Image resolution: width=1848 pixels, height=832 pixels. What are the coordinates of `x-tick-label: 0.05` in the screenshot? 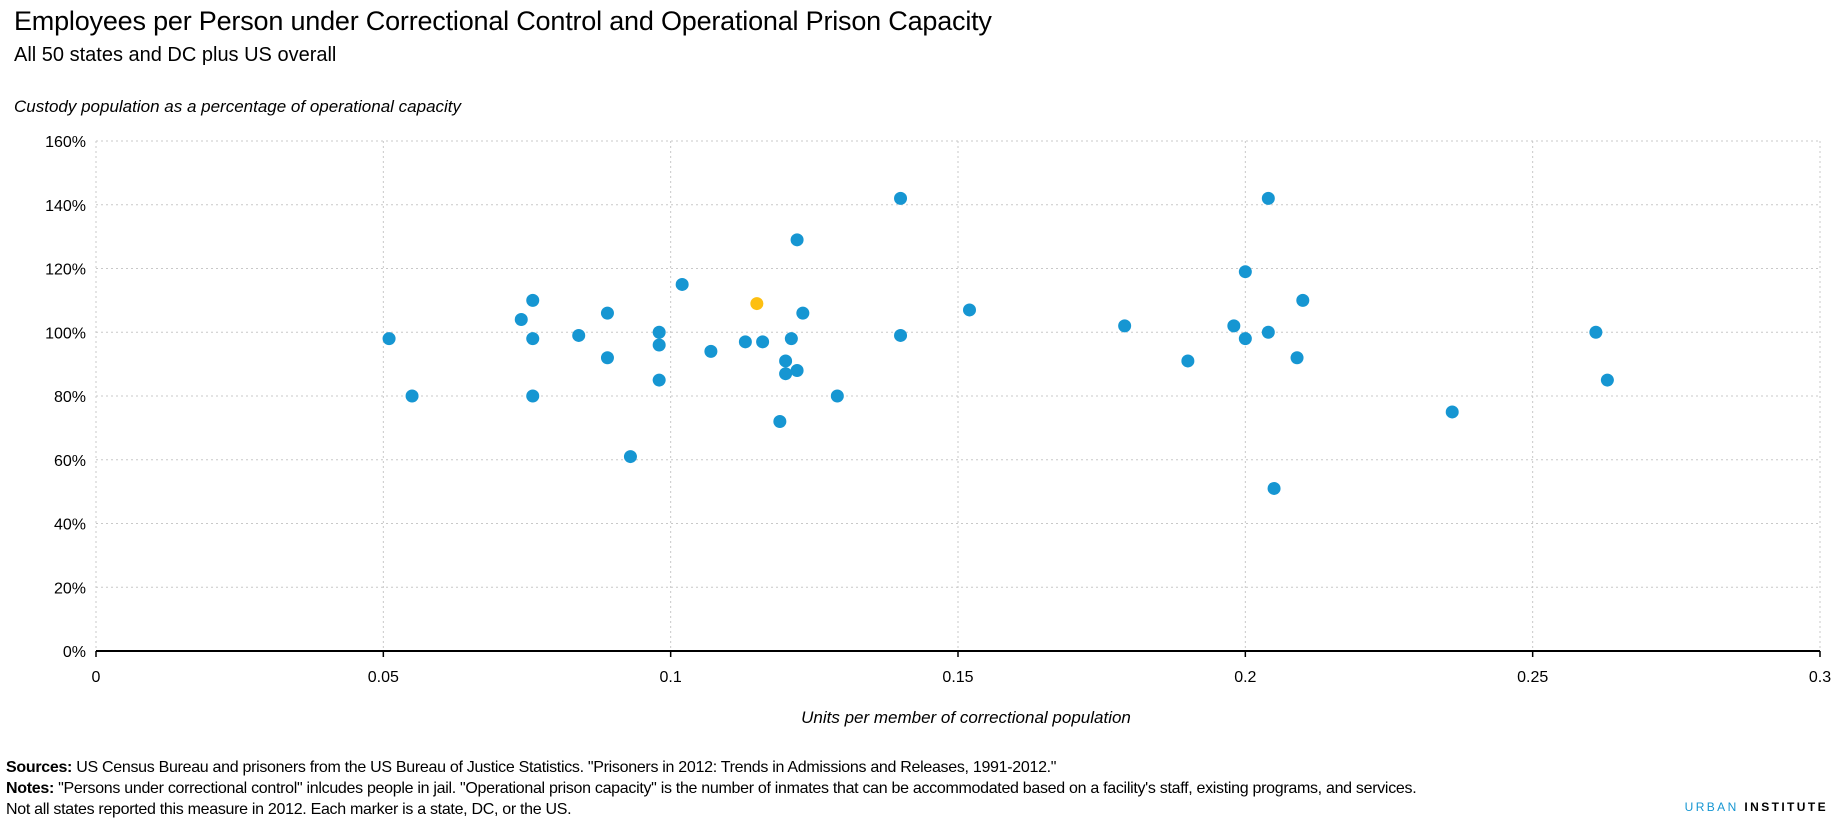 It's located at (383, 677).